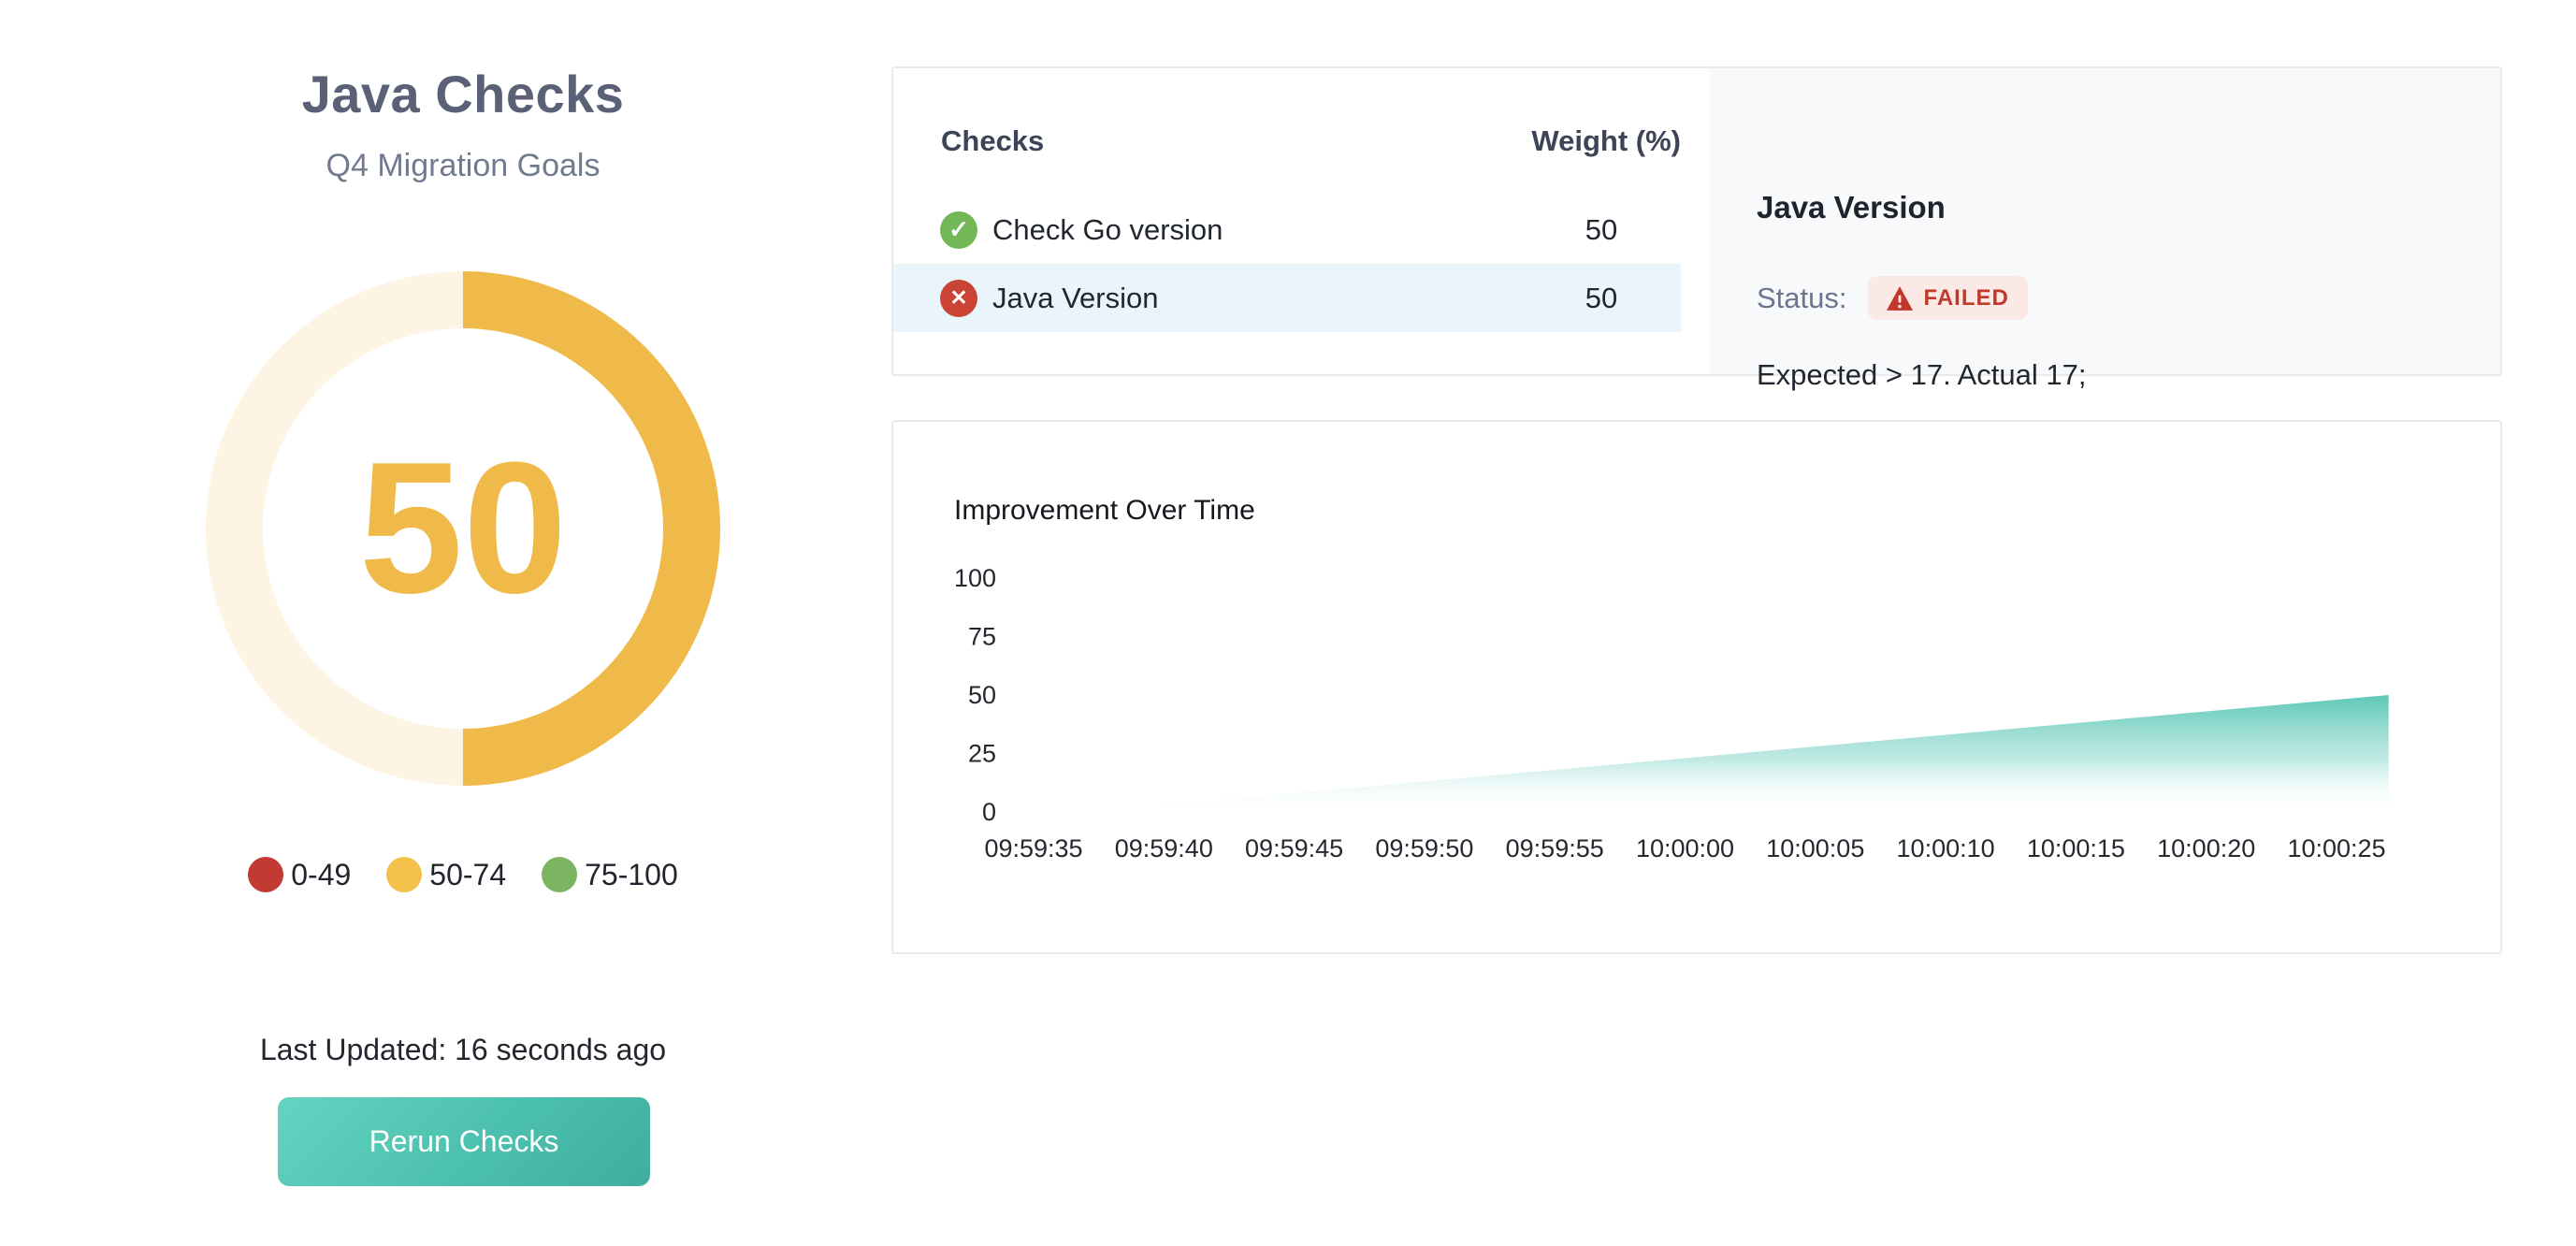 Image resolution: width=2576 pixels, height=1246 pixels. What do you see at coordinates (1033, 848) in the screenshot?
I see `x-tick-label: 09:59:35` at bounding box center [1033, 848].